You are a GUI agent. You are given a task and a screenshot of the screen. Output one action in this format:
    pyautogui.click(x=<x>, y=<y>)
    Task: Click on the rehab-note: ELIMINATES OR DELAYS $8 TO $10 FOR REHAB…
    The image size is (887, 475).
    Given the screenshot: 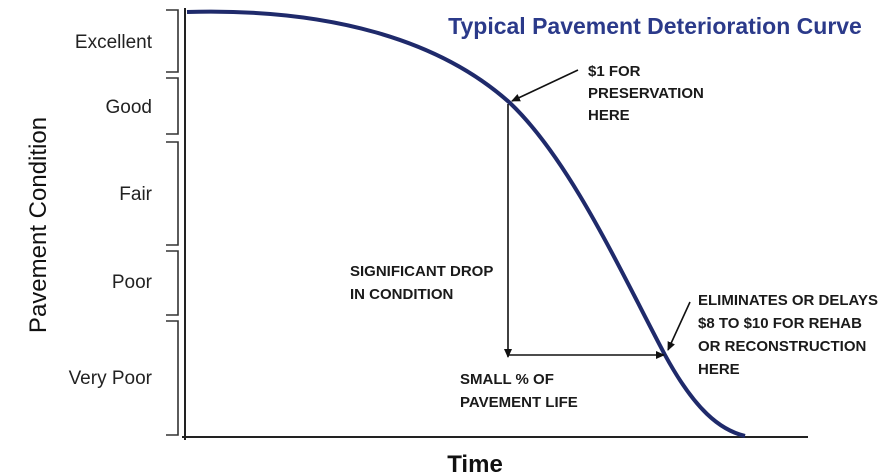 What is the action you would take?
    pyautogui.click(x=790, y=335)
    